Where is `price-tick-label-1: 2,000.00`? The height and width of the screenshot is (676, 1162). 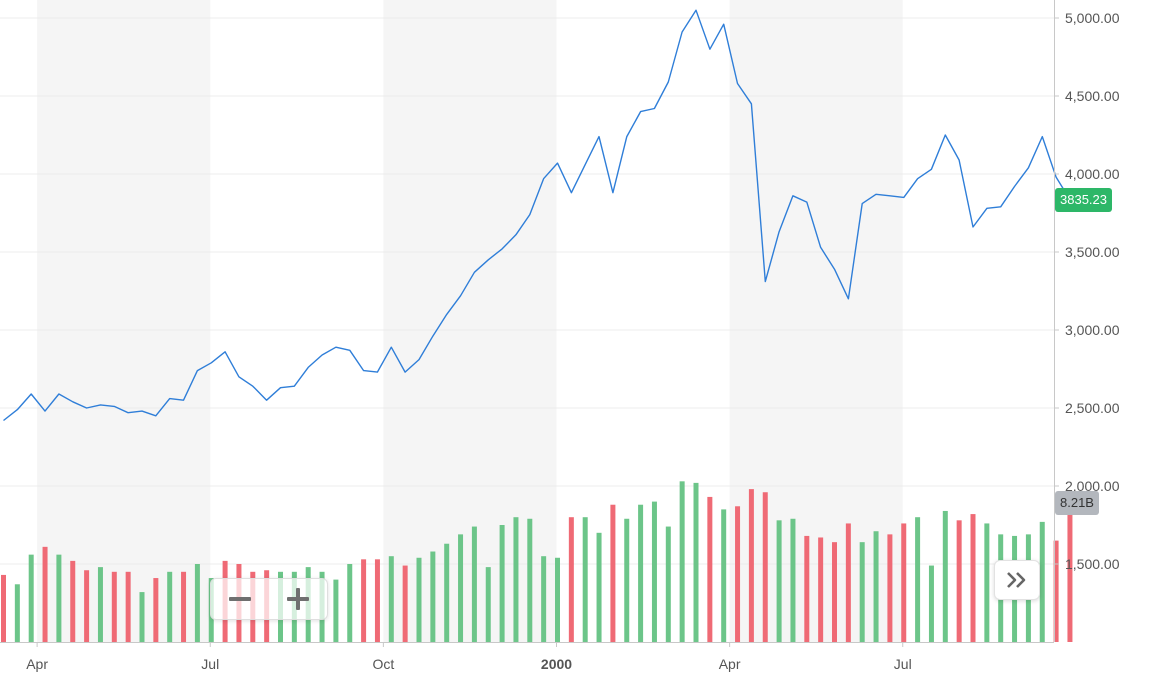
price-tick-label-1: 2,000.00 is located at coordinates (1092, 486).